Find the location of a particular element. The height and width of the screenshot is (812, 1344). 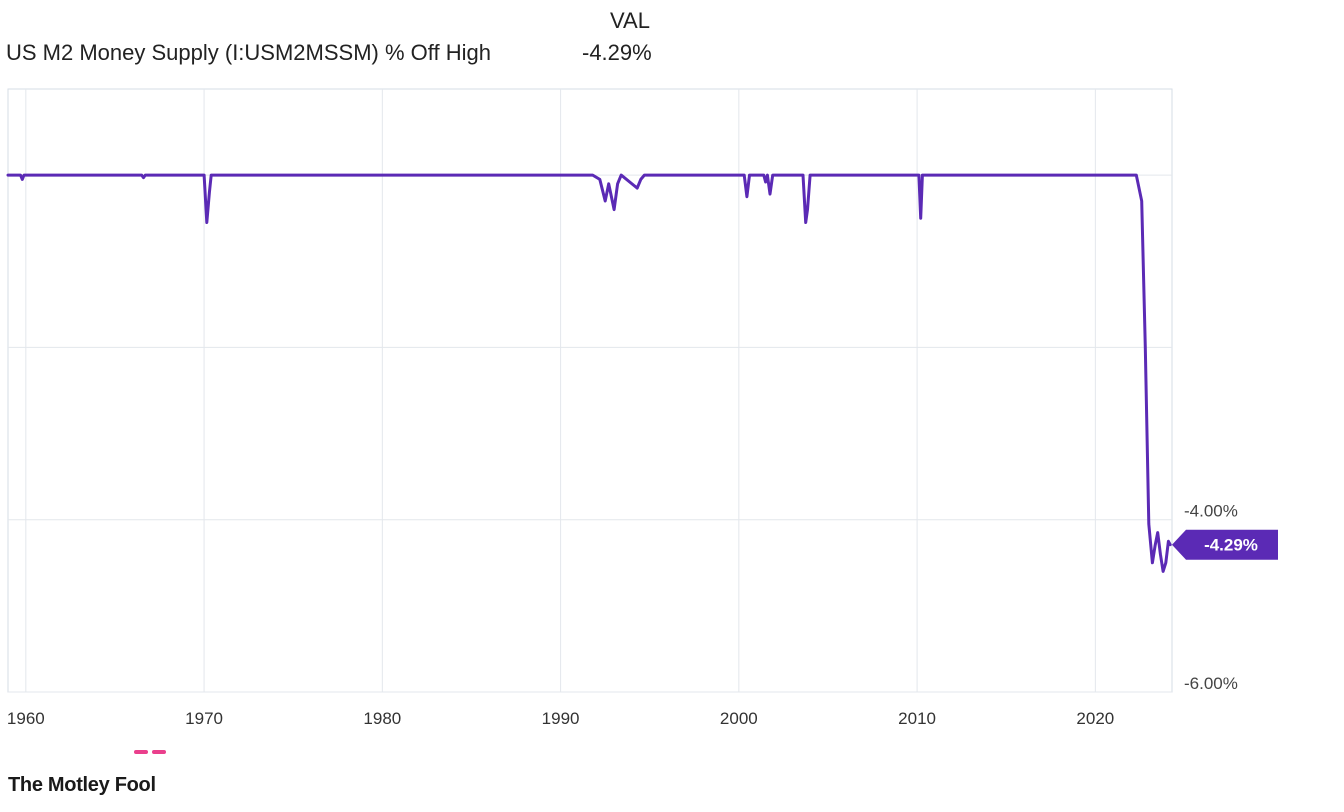

brand-mark-icon is located at coordinates (152, 756).